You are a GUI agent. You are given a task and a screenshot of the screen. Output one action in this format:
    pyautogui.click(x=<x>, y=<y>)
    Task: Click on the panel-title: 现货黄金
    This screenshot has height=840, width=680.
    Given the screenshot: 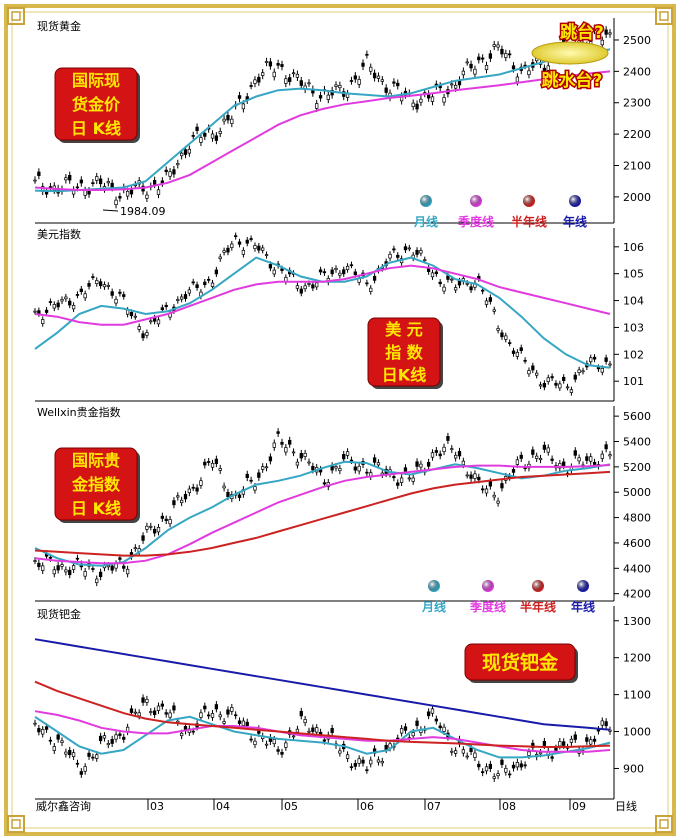 What is the action you would take?
    pyautogui.click(x=59, y=26)
    